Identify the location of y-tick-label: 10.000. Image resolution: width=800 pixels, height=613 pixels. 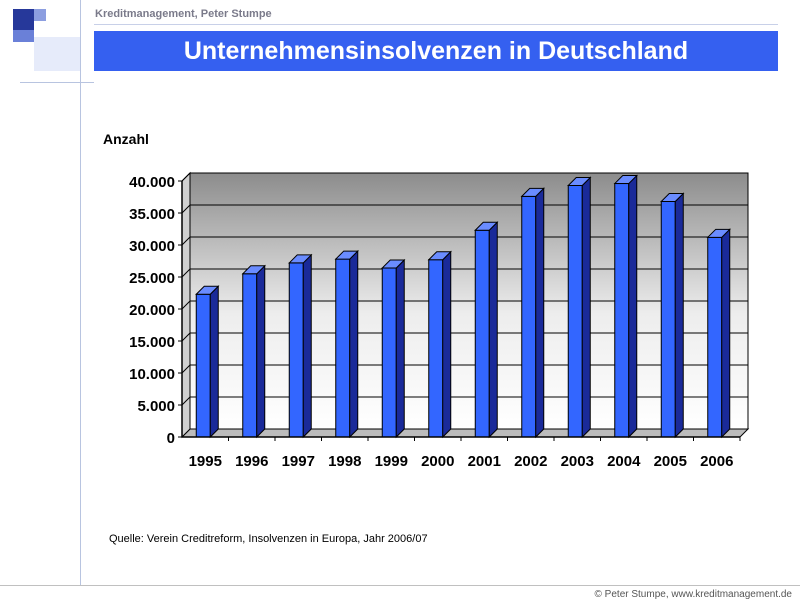
(152, 374).